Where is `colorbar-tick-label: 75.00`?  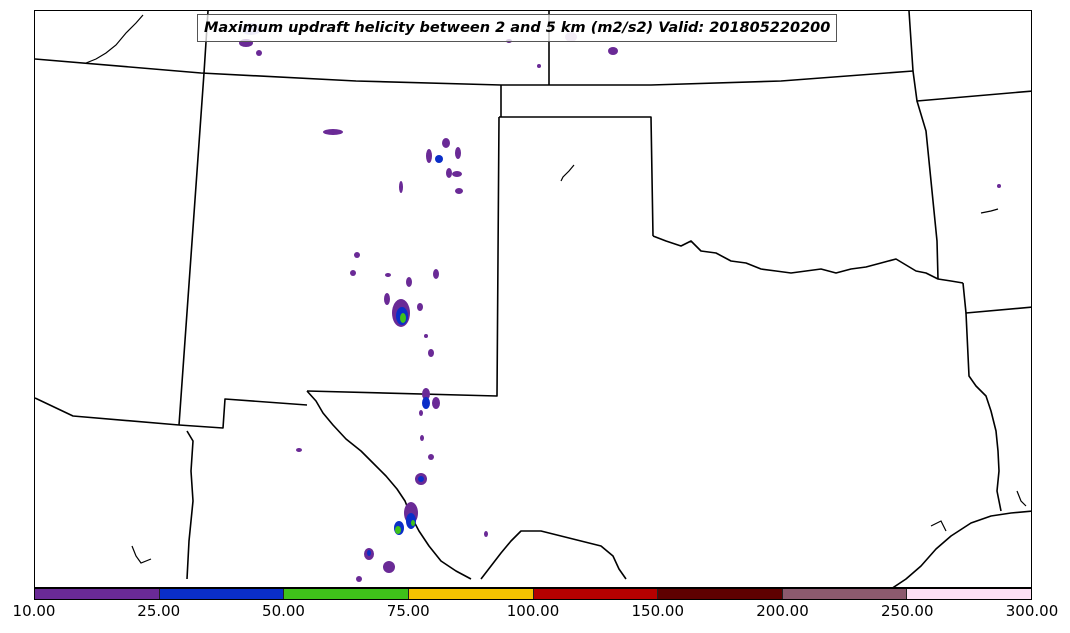
colorbar-tick-label: 75.00 is located at coordinates (408, 611).